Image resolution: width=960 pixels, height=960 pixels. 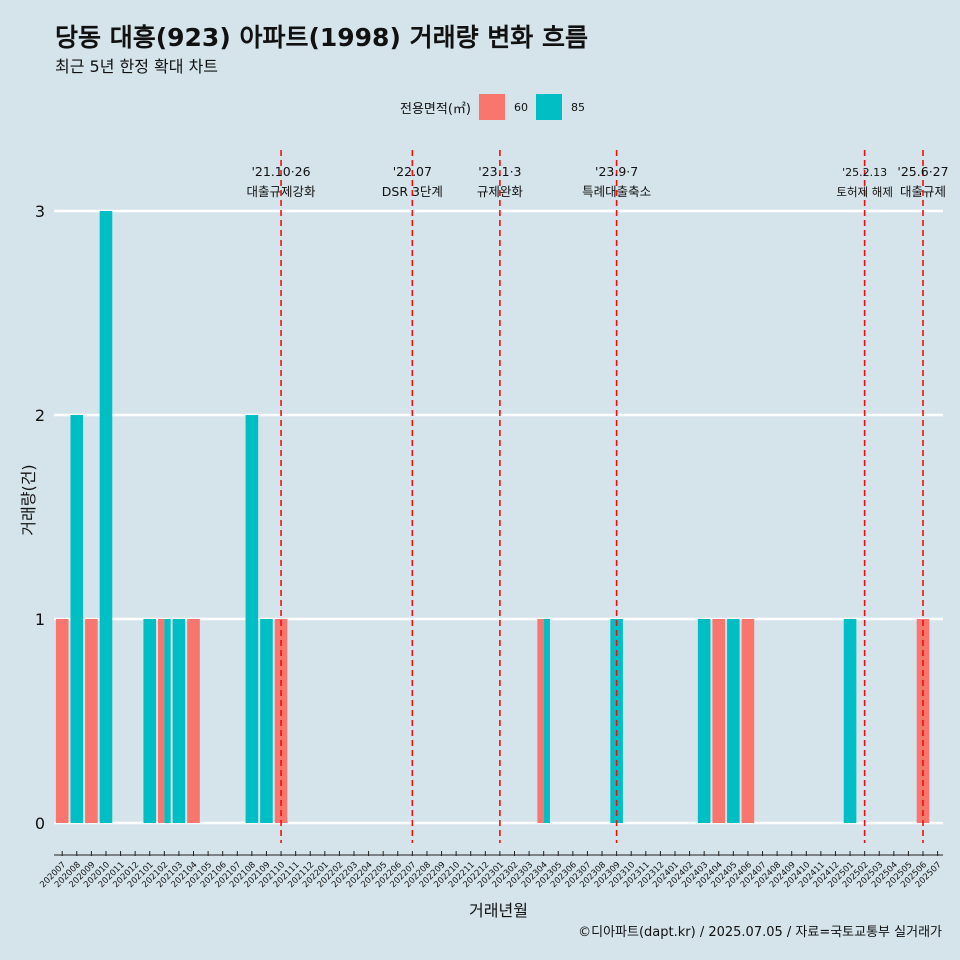 I want to click on legend-title: 전용면적(㎡), so click(x=435, y=109).